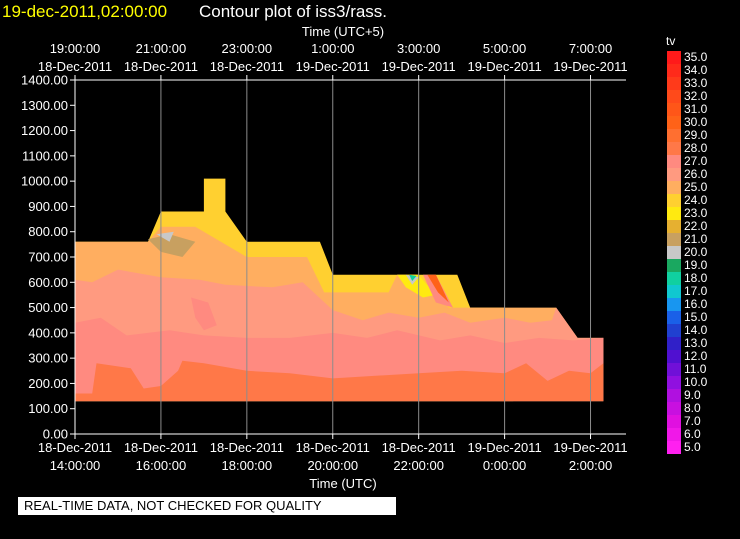 The width and height of the screenshot is (740, 539). Describe the element at coordinates (161, 465) in the screenshot. I see `x-tick-label-utc-time-1: 16:00:00` at that location.